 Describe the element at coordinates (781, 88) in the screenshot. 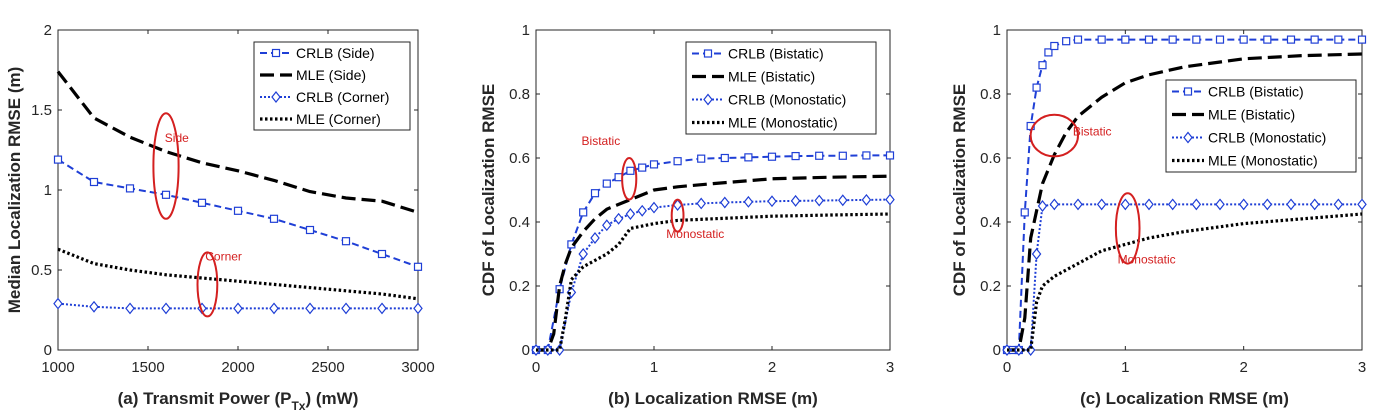

I see `legend-box` at that location.